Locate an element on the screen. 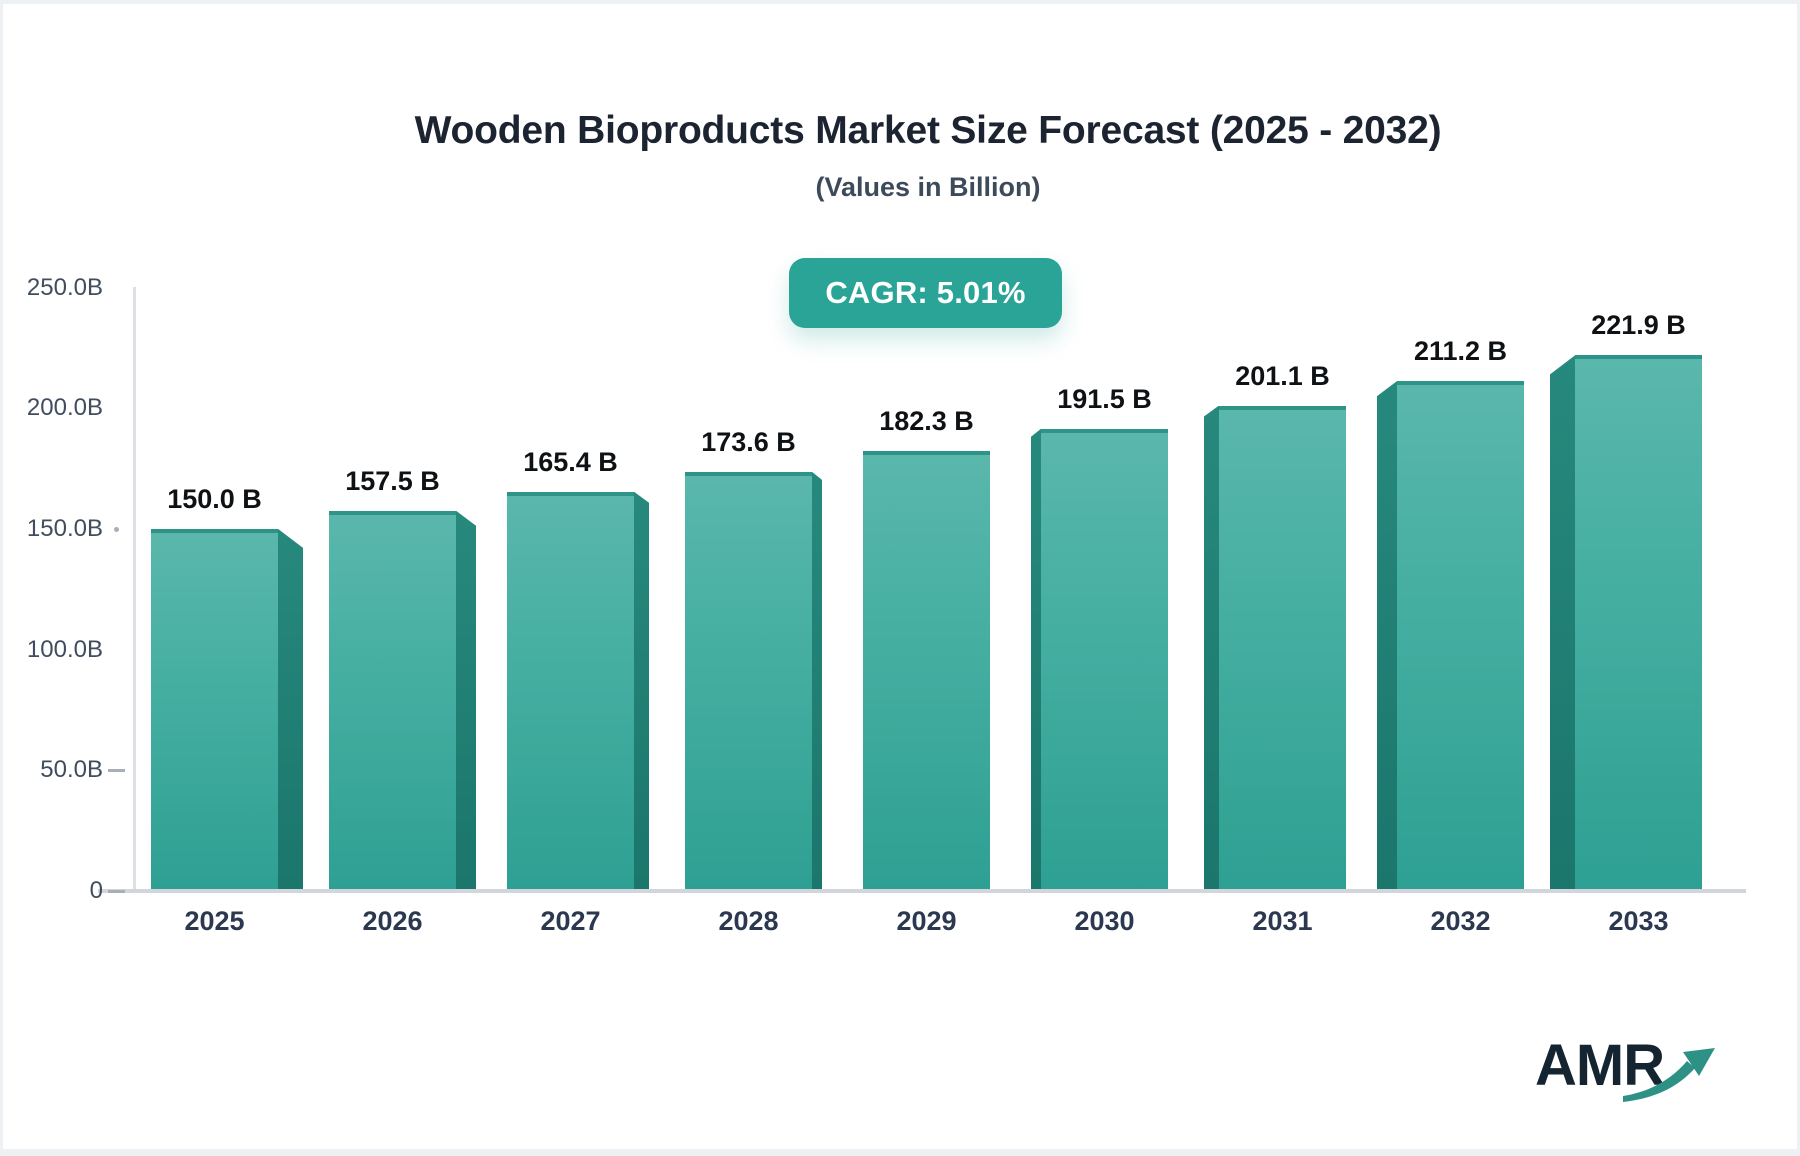  x-tick-label-2028: 2028 is located at coordinates (748, 921).